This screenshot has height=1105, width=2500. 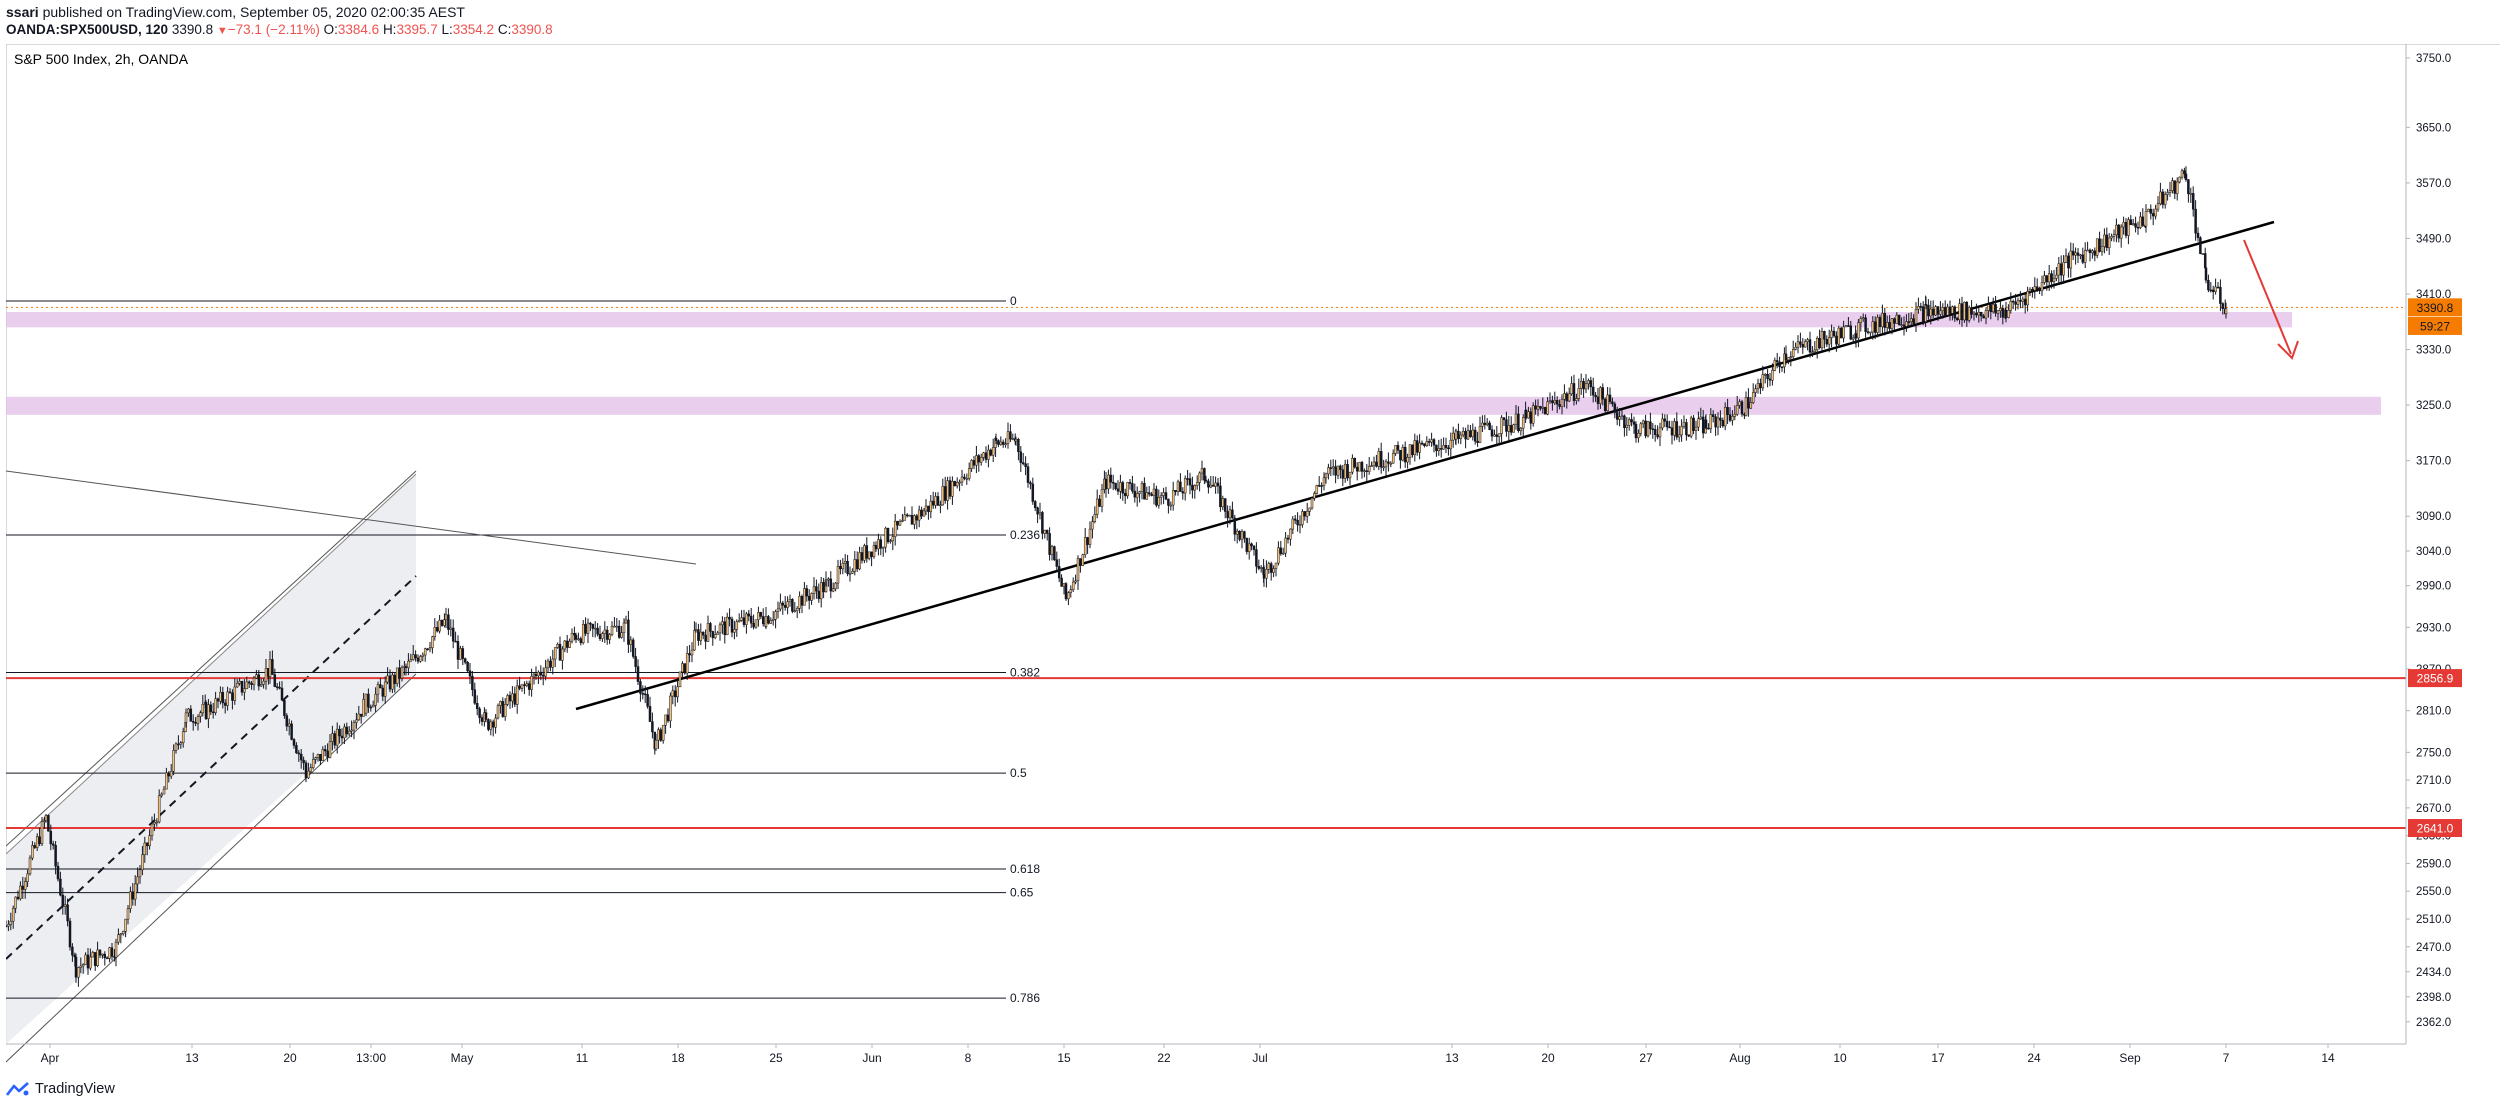 I want to click on time-tick-label: 11, so click(x=582, y=1058).